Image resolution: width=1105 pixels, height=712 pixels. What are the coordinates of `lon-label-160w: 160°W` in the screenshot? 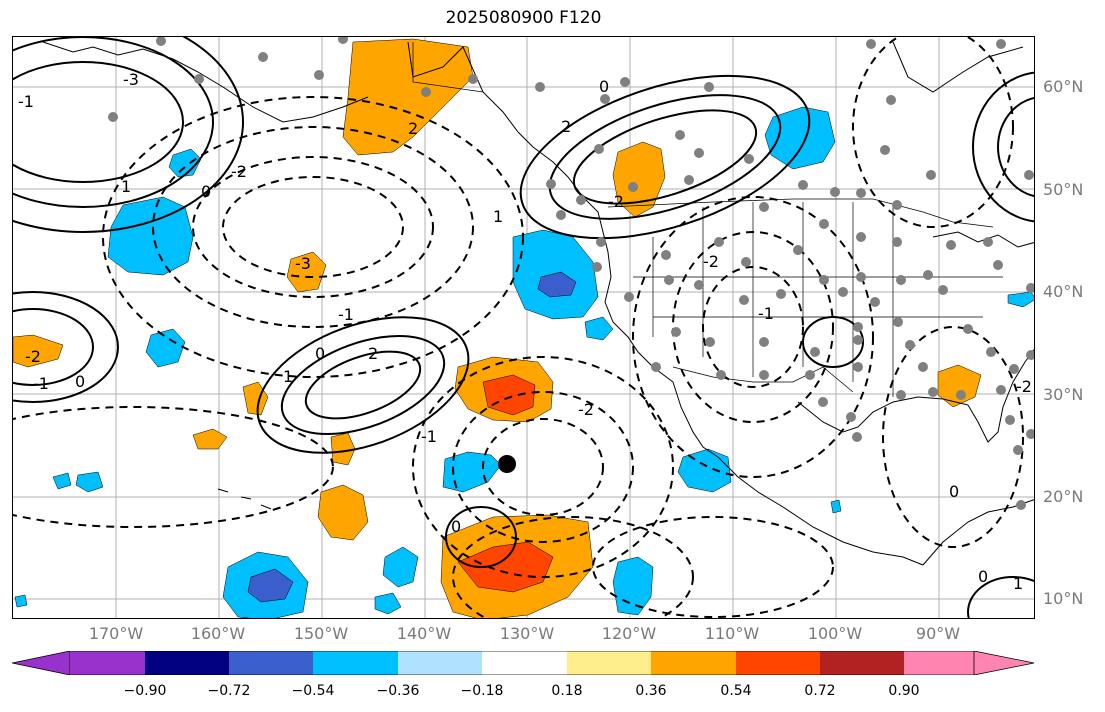 It's located at (218, 633).